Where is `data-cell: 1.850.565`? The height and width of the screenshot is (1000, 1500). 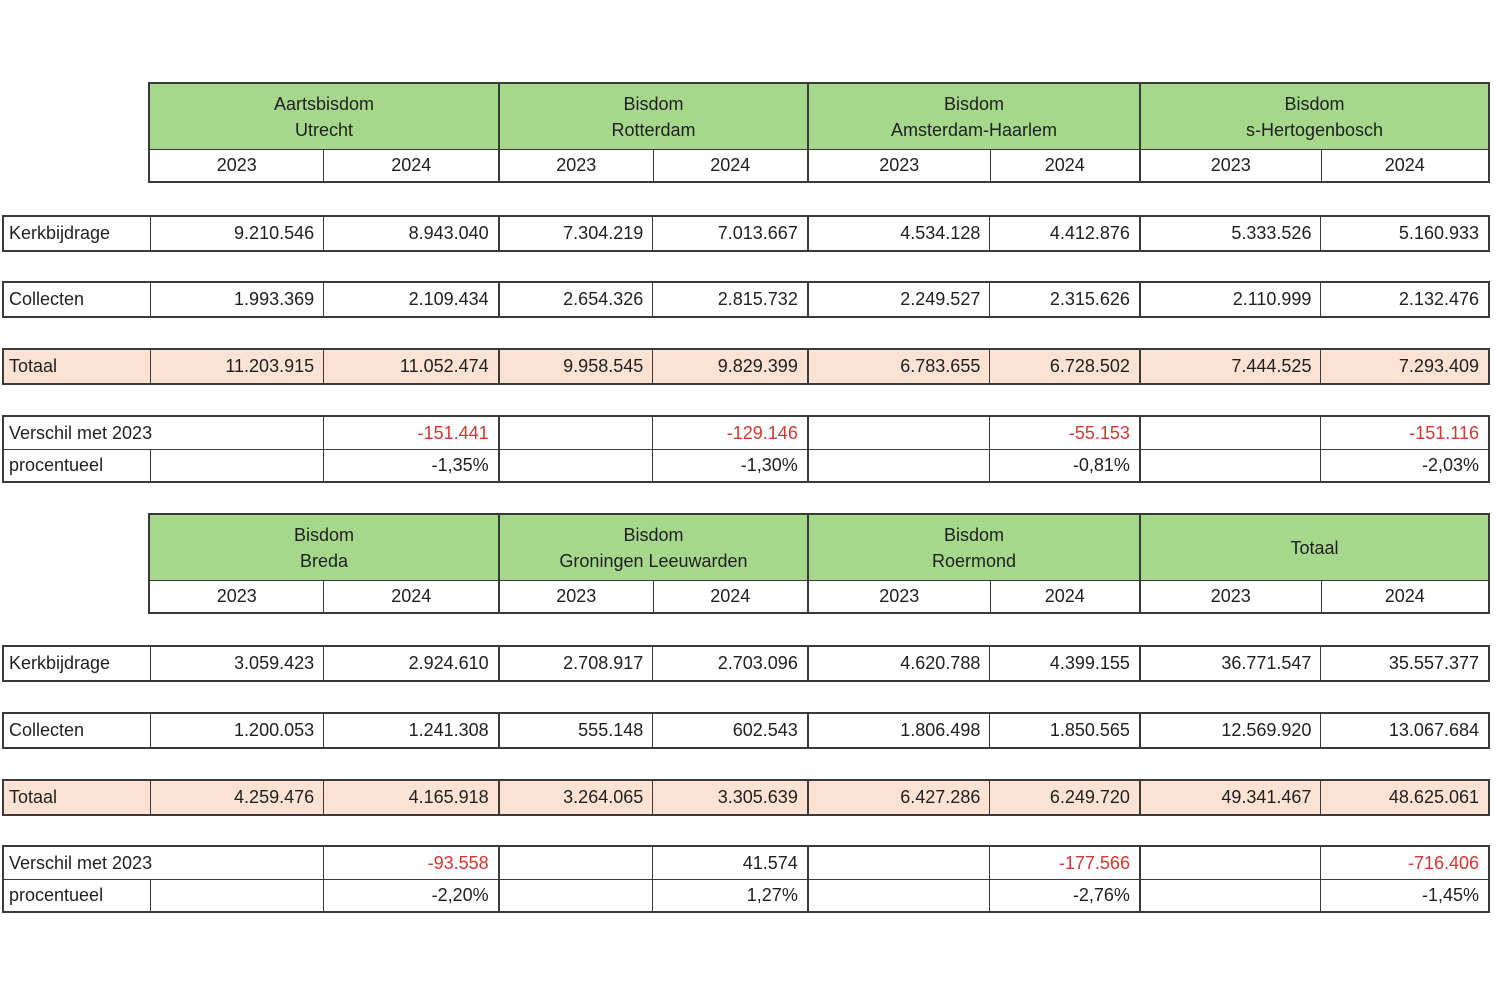
data-cell: 1.850.565 is located at coordinates (1064, 730).